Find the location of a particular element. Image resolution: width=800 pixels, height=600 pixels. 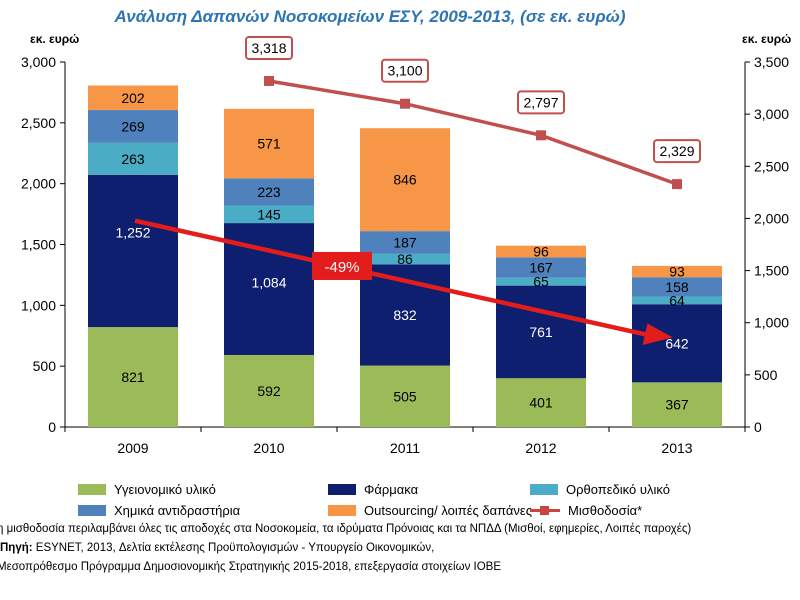

decline-arrow-shaft is located at coordinates (390, 277).